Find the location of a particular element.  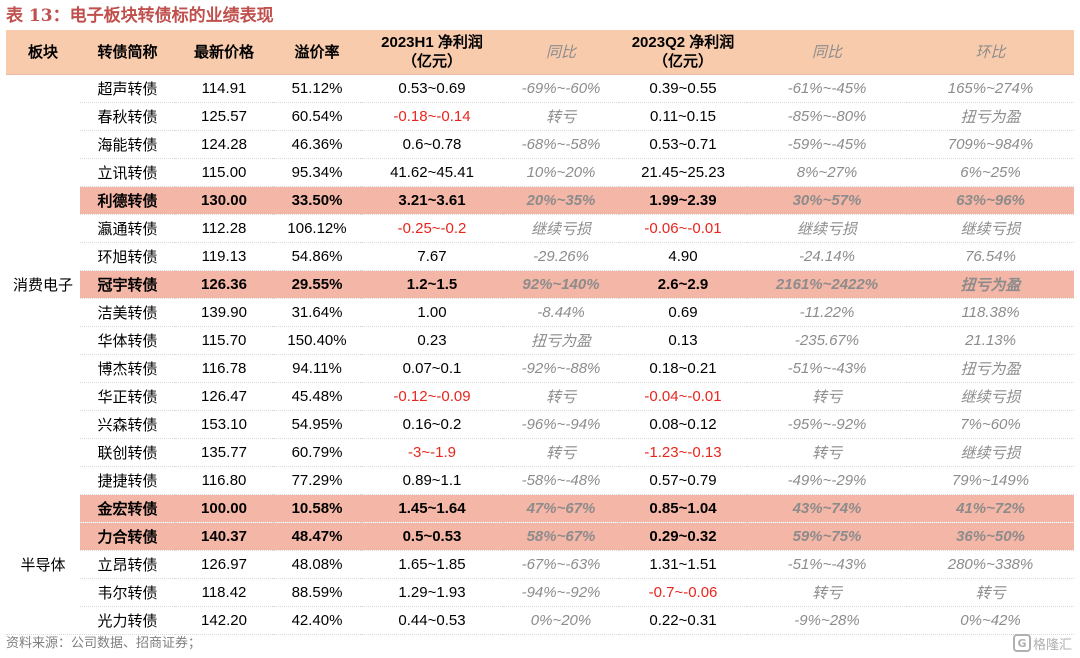

price-cell: 125.57 is located at coordinates (224, 116).